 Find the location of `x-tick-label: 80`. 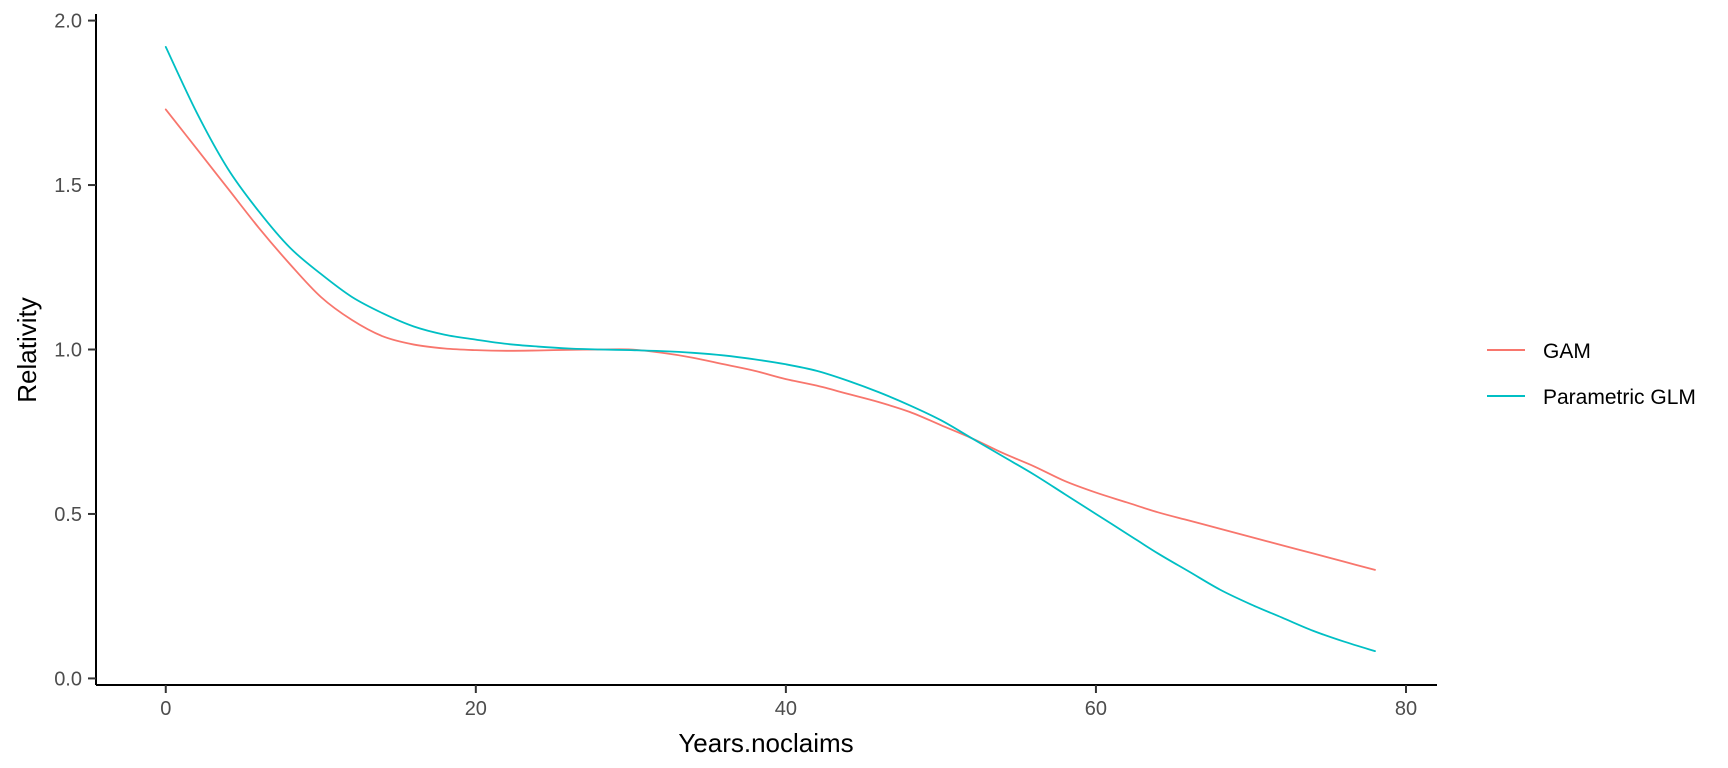

x-tick-label: 80 is located at coordinates (1406, 709).